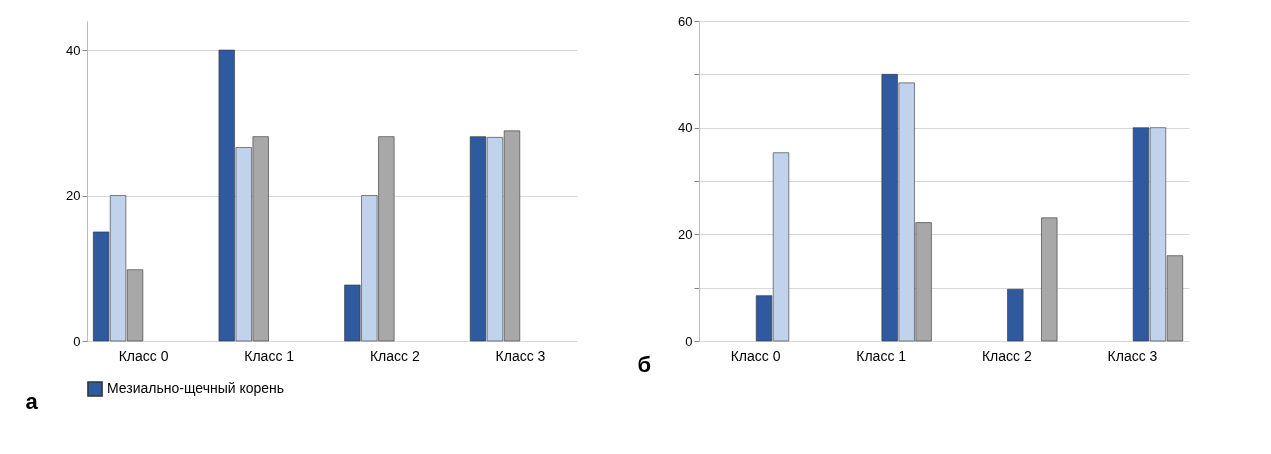 The image size is (1271, 454). What do you see at coordinates (32, 401) in the screenshot?
I see `text: а` at bounding box center [32, 401].